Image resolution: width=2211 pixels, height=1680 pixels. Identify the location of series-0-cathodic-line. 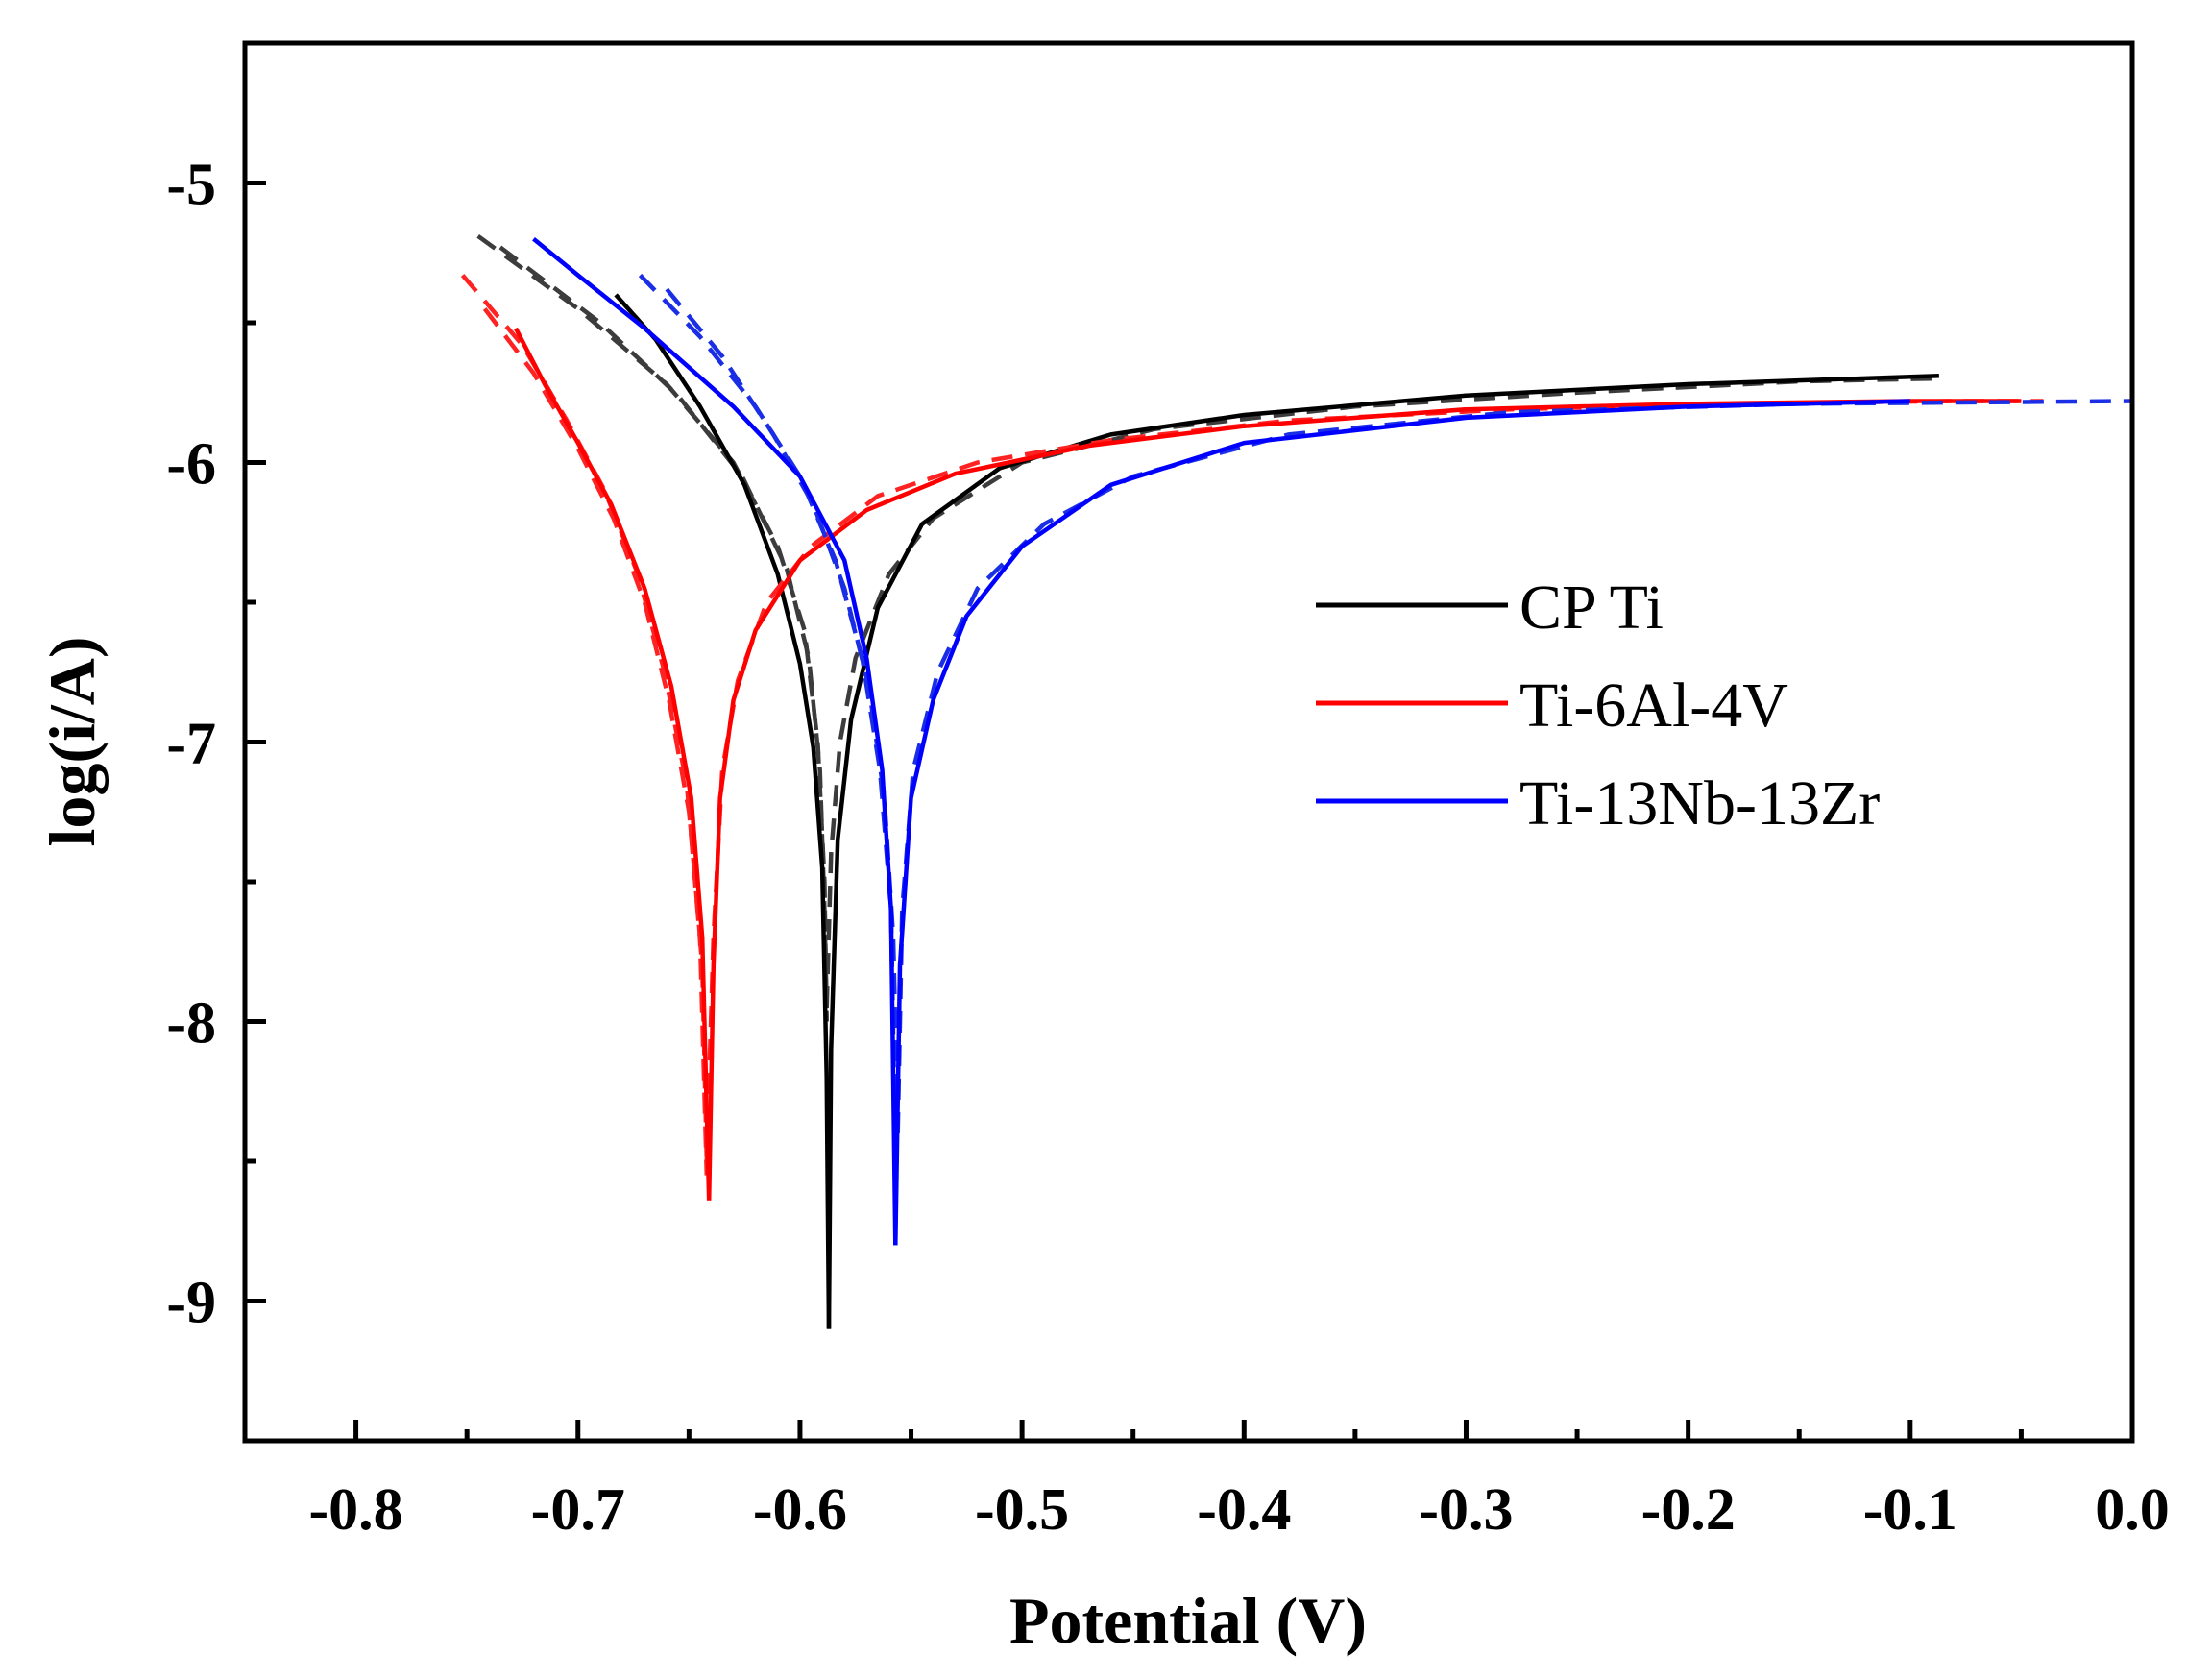
(723, 811).